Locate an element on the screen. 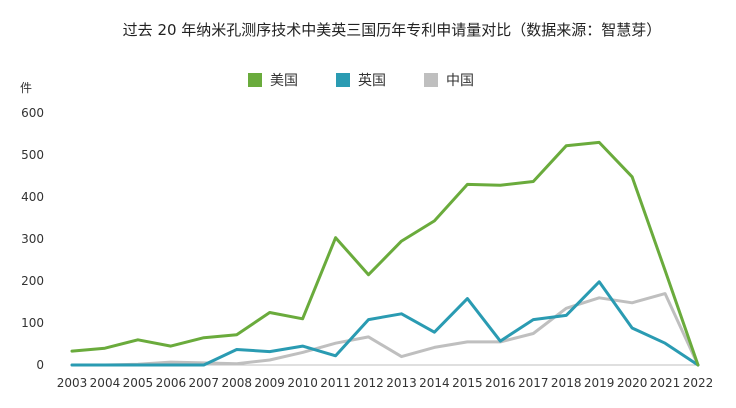 Image resolution: width=736 pixels, height=408 pixels. x-tick-label: 2009 is located at coordinates (269, 383).